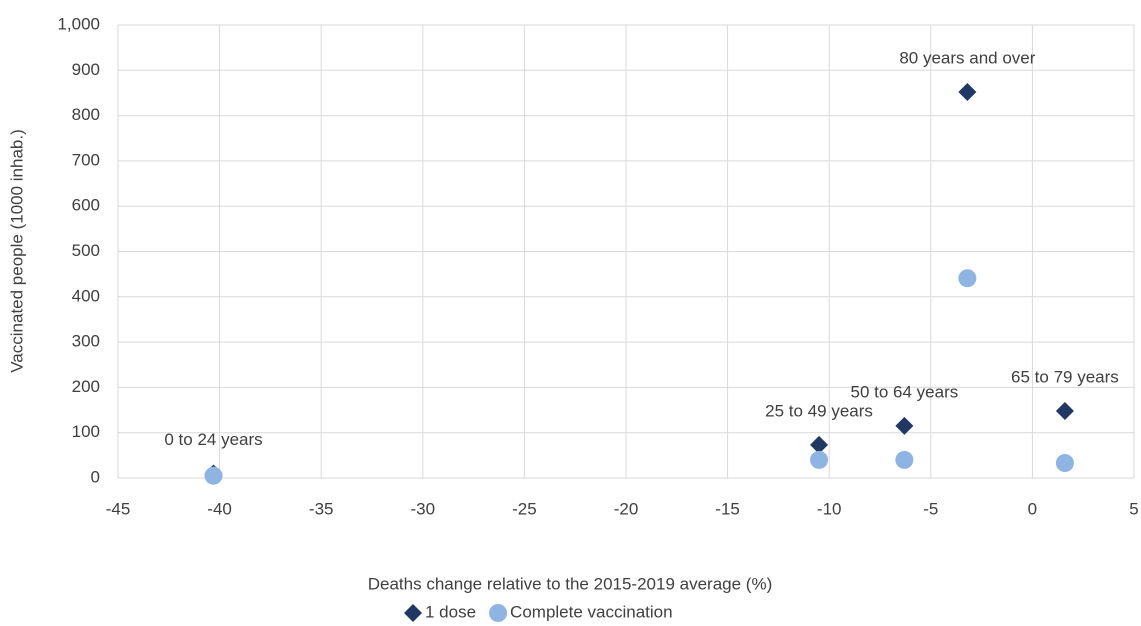 The height and width of the screenshot is (626, 1141). I want to click on x-tick-label: -5, so click(930, 508).